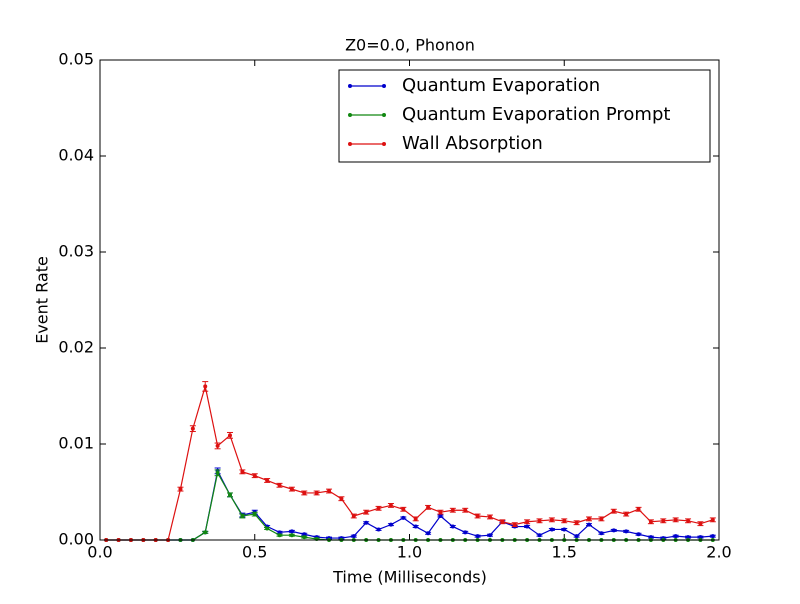  I want to click on y-tick-label: 0.03, so click(76, 251).